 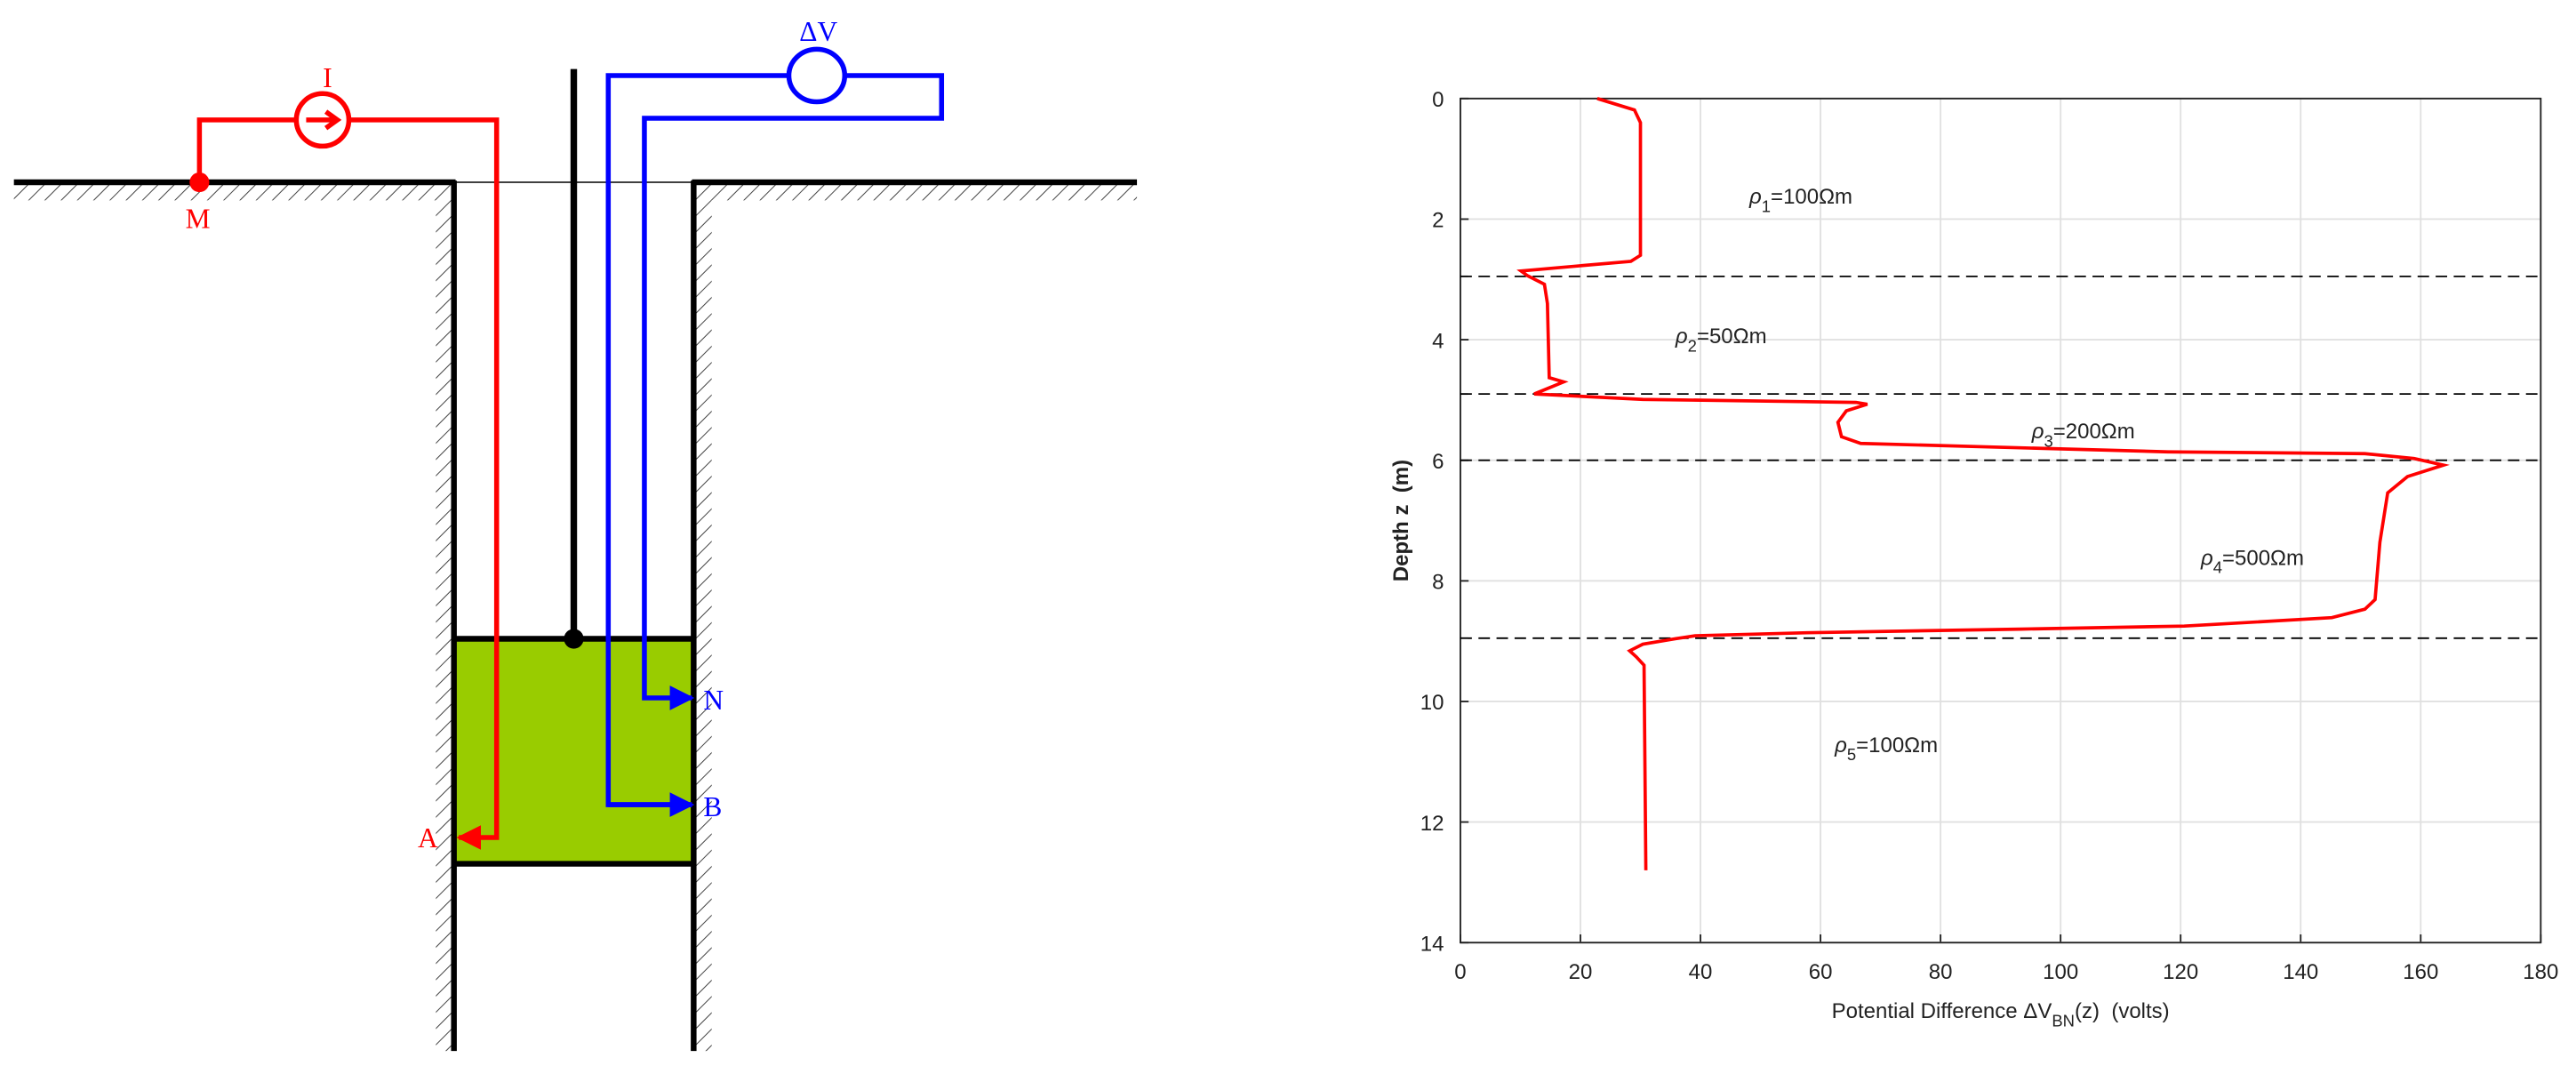 What do you see at coordinates (327, 77) in the screenshot?
I see `label: I` at bounding box center [327, 77].